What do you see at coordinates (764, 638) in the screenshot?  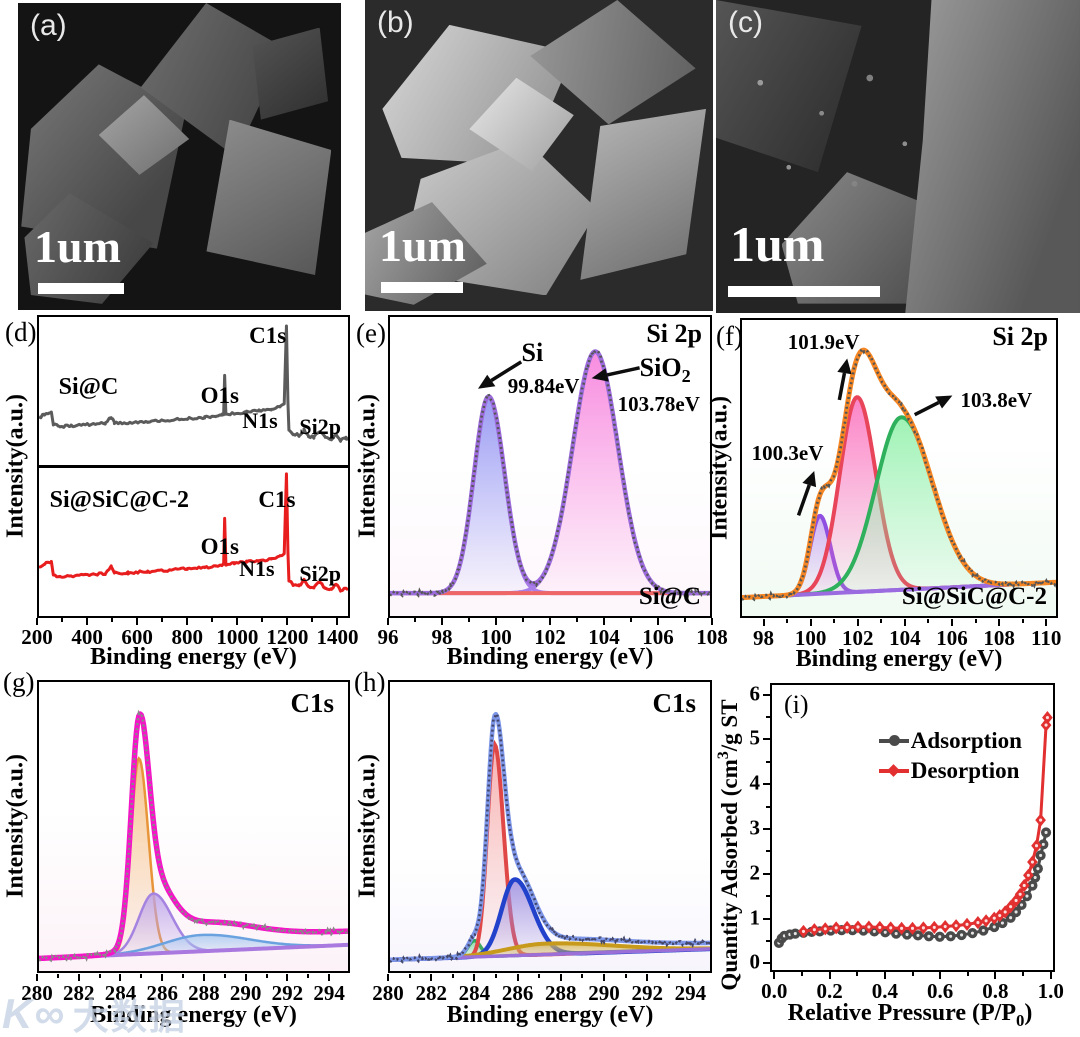 I see `x-tick-label: 98` at bounding box center [764, 638].